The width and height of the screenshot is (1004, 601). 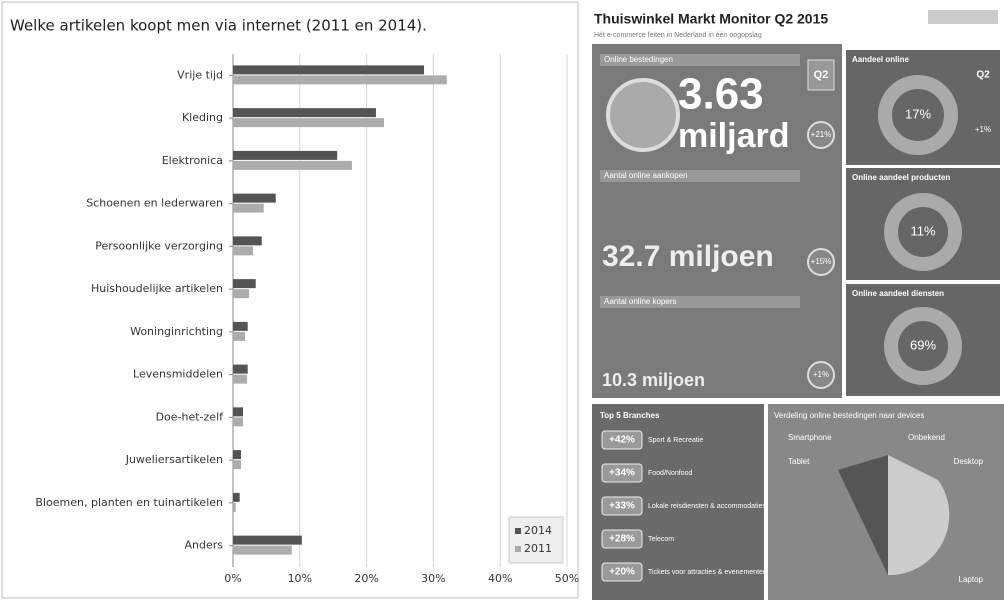 What do you see at coordinates (880, 59) in the screenshot?
I see `label: Aandeel online` at bounding box center [880, 59].